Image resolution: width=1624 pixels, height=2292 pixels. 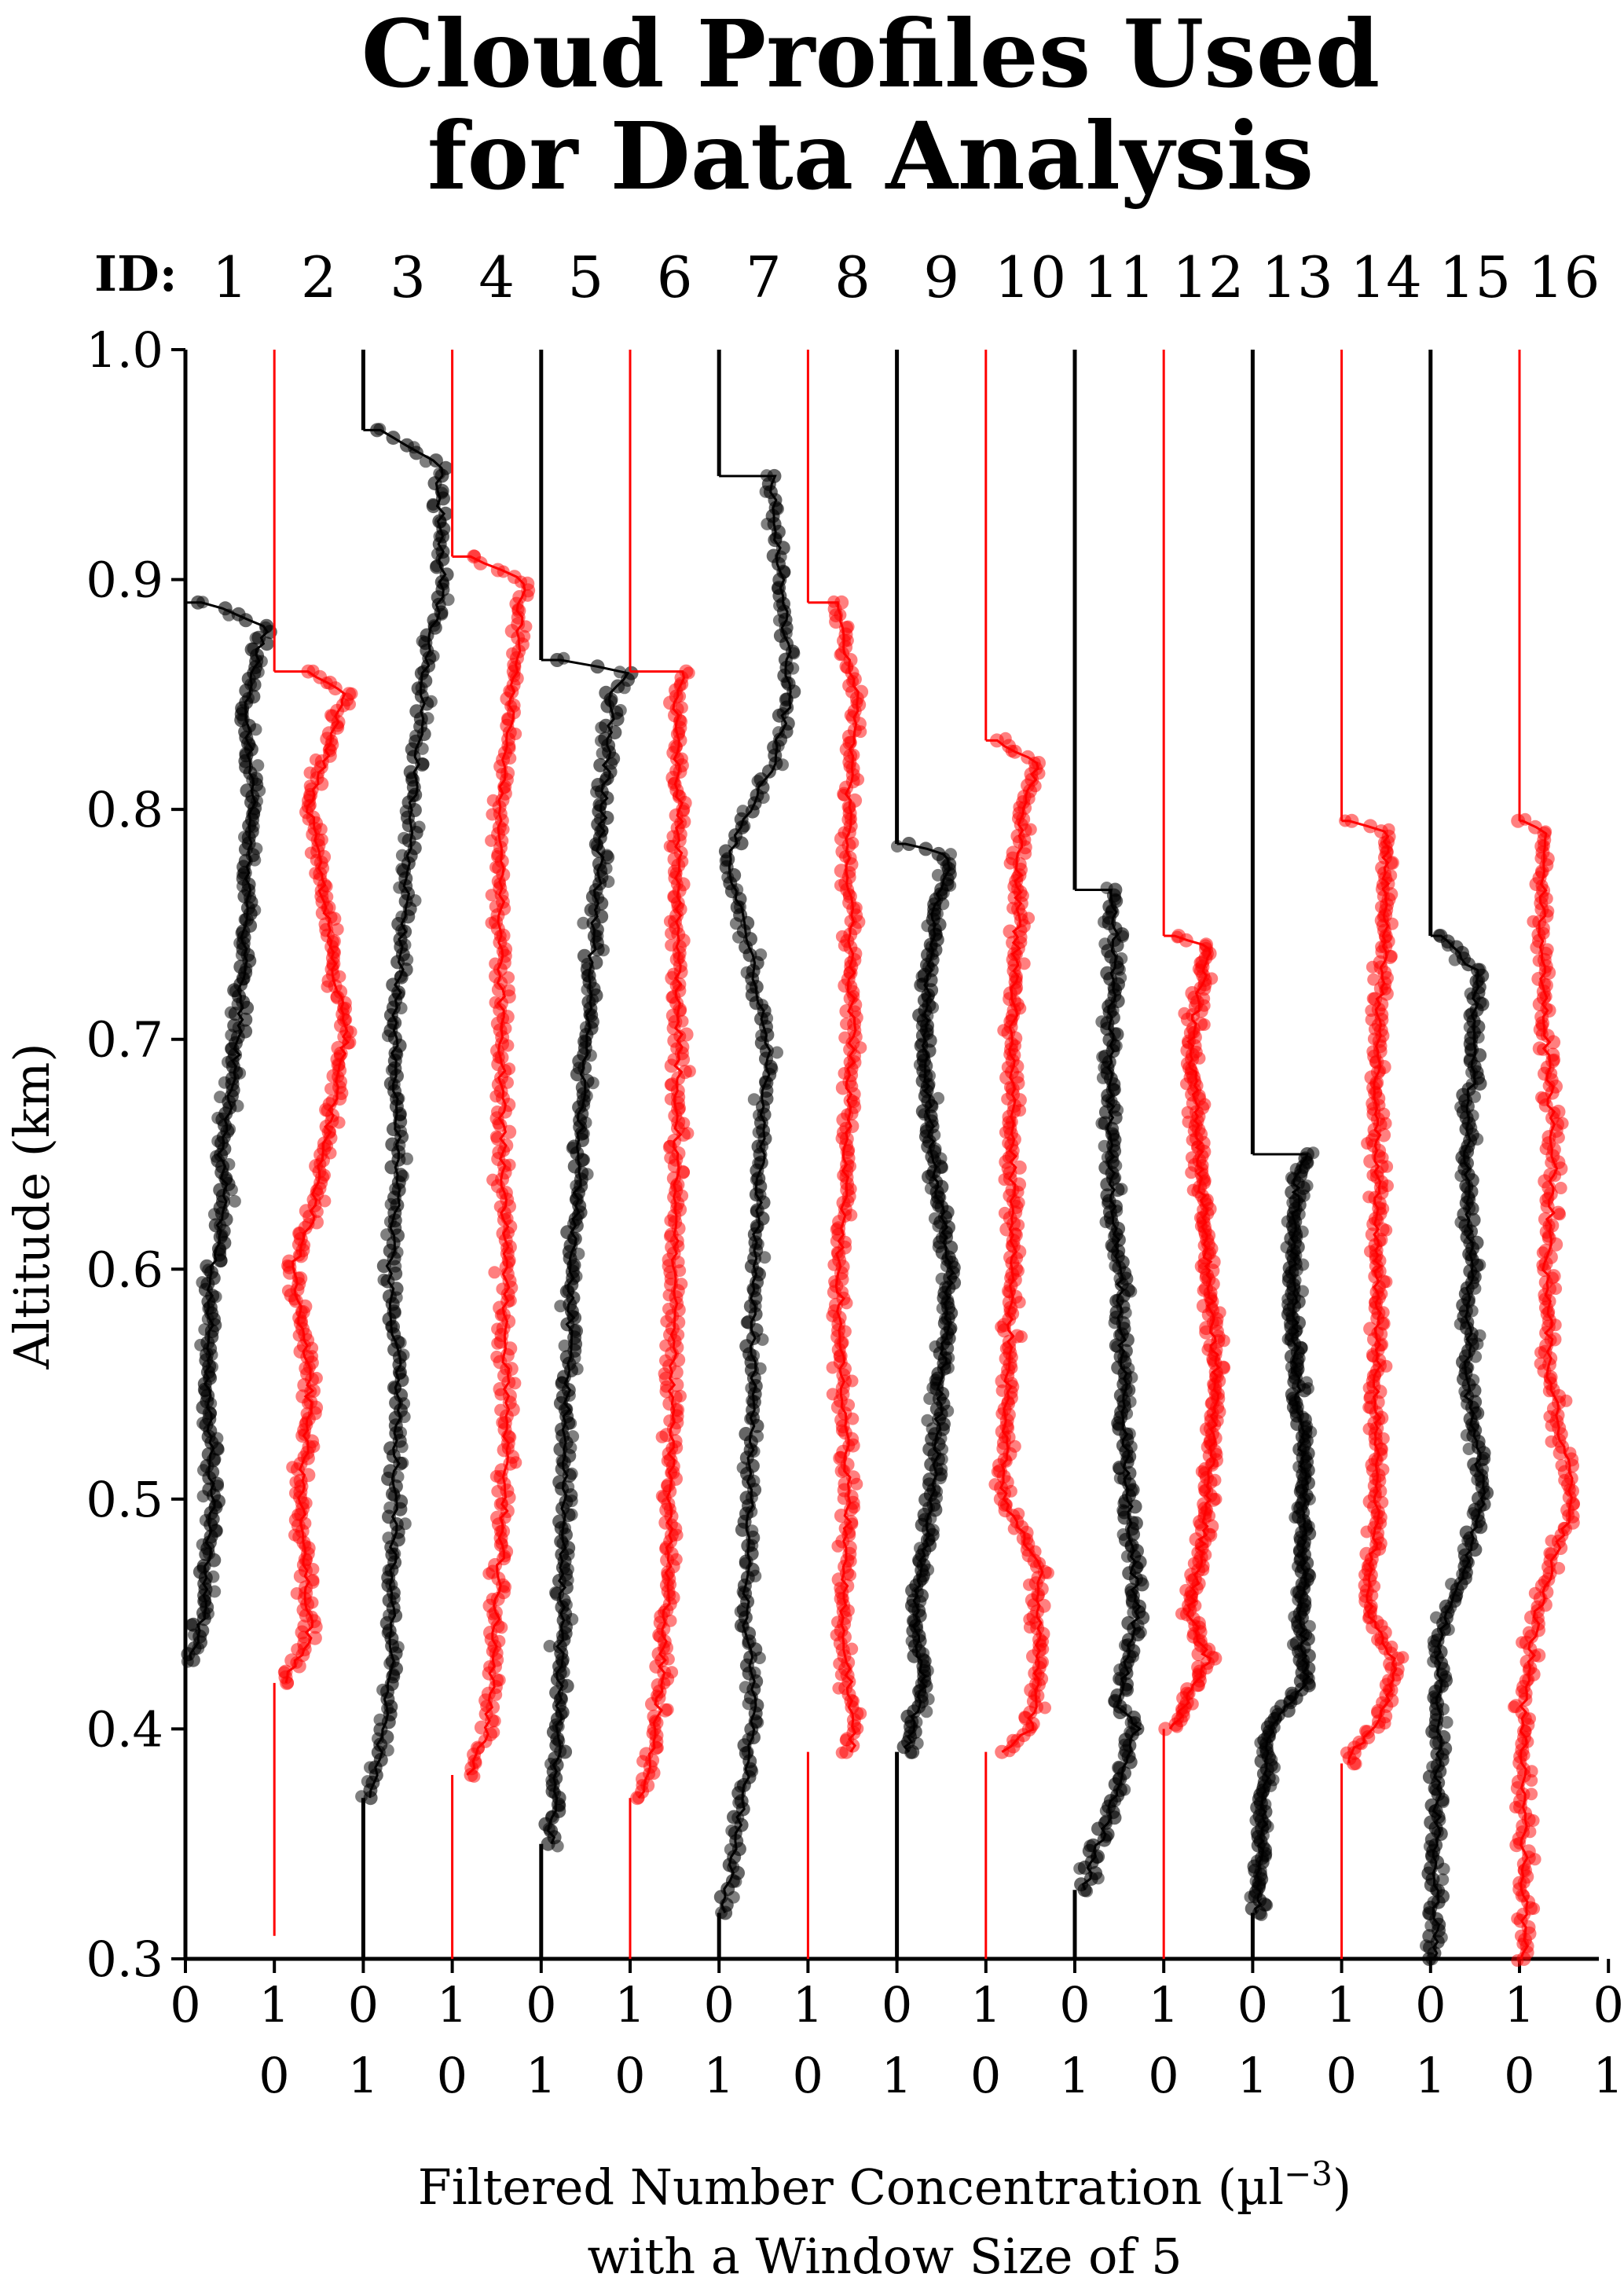 I want to click on series-id-label: 1, so click(x=230, y=277).